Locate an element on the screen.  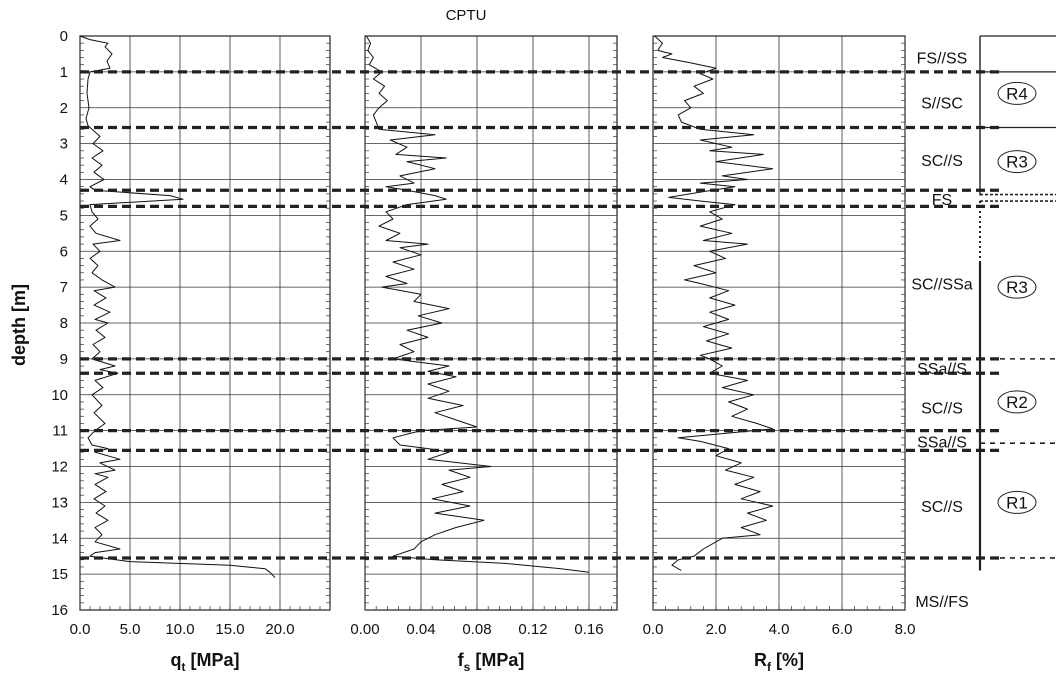
y-tick-label: 16 is located at coordinates (59, 610).